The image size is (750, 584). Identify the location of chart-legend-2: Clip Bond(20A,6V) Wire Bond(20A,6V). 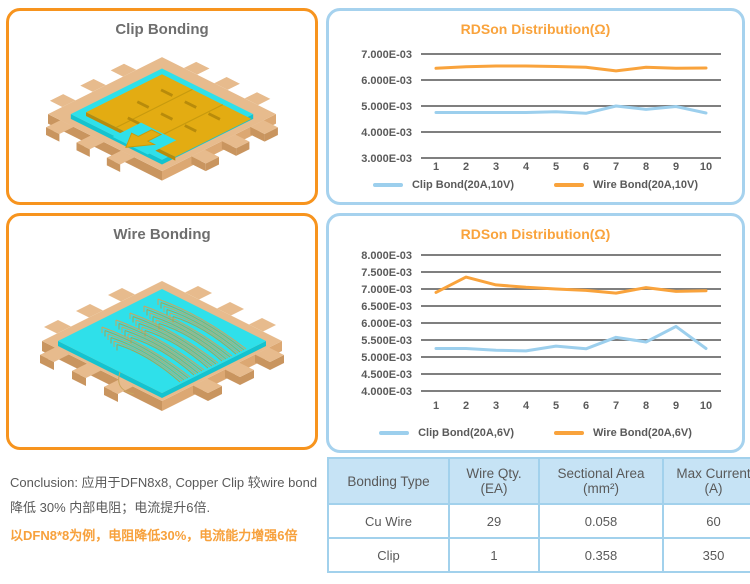
(535, 433).